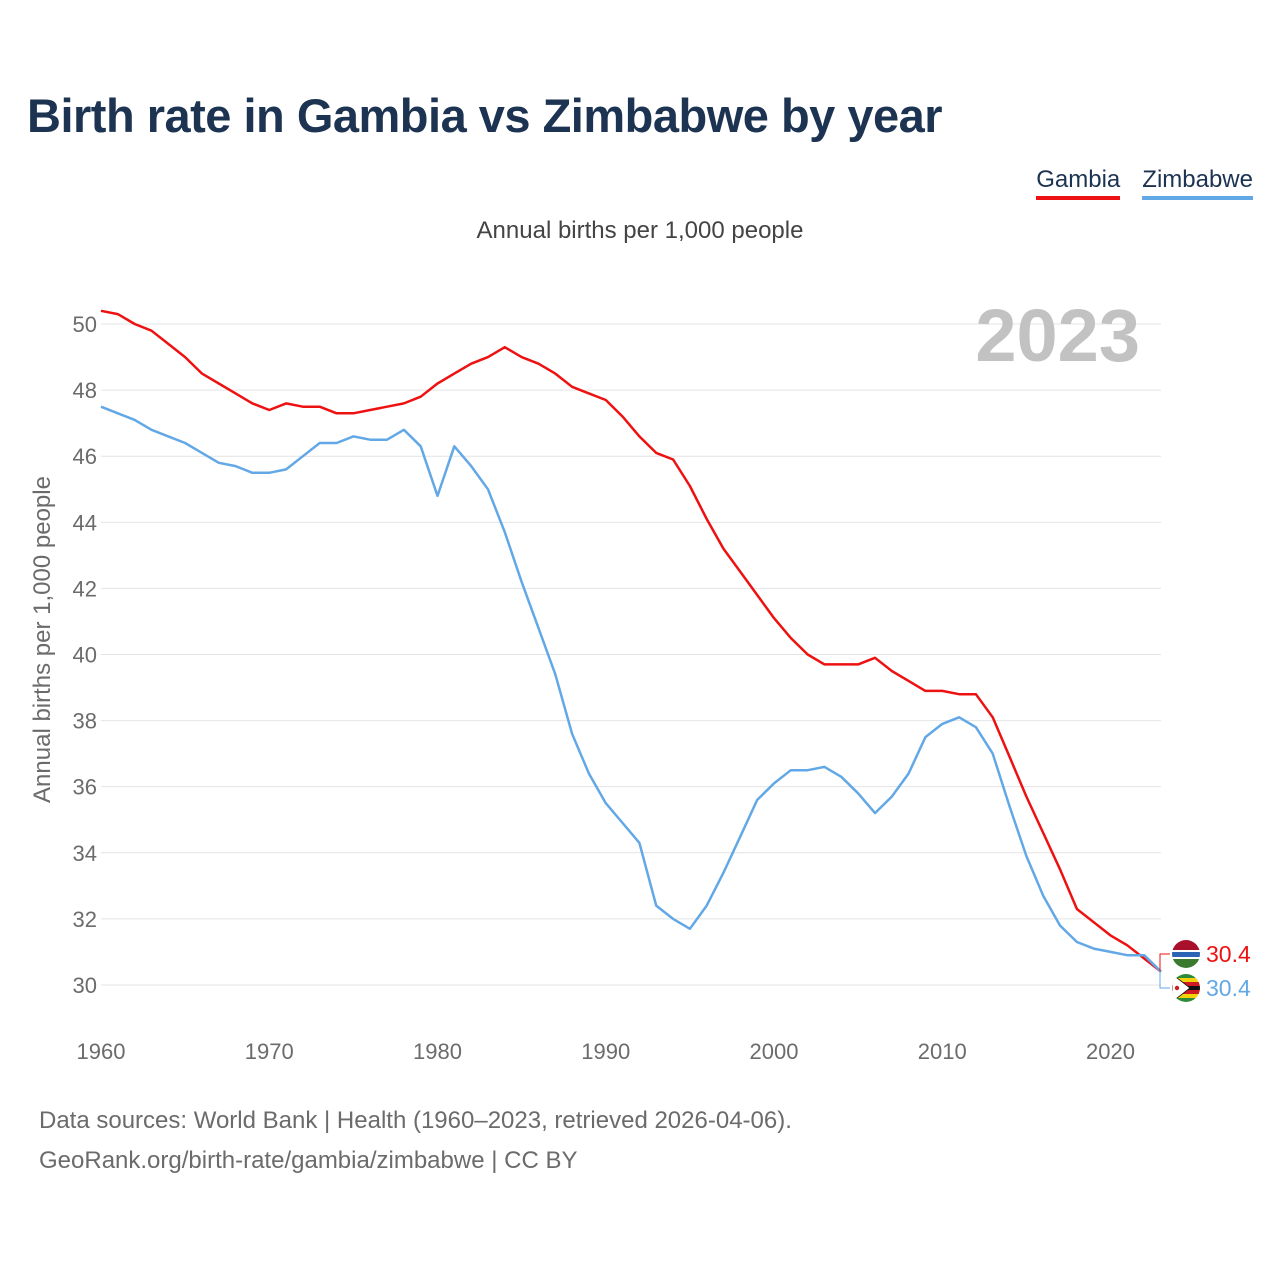  What do you see at coordinates (605, 1051) in the screenshot?
I see `x-tick-label: 1990` at bounding box center [605, 1051].